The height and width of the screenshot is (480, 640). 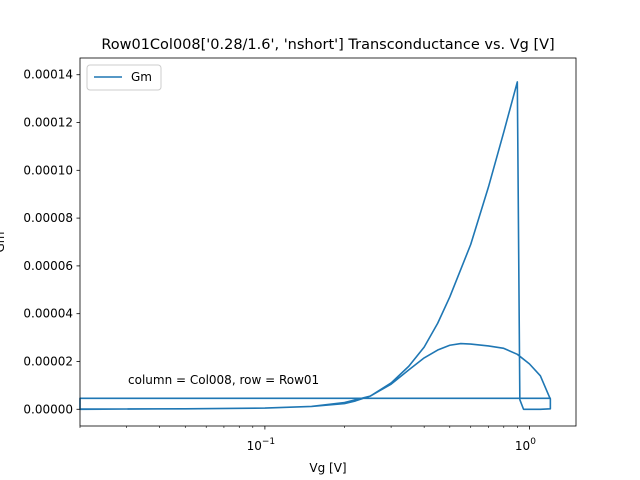 What do you see at coordinates (48, 218) in the screenshot?
I see `y-tick-label: 0.00008` at bounding box center [48, 218].